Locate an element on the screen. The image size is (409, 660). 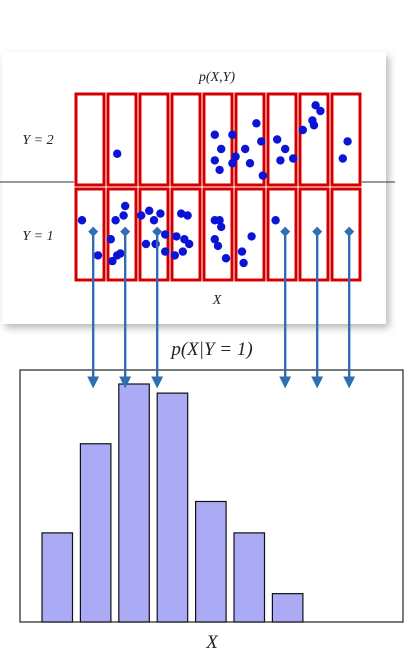
grid-cell-r1-c1 is located at coordinates (90, 139).